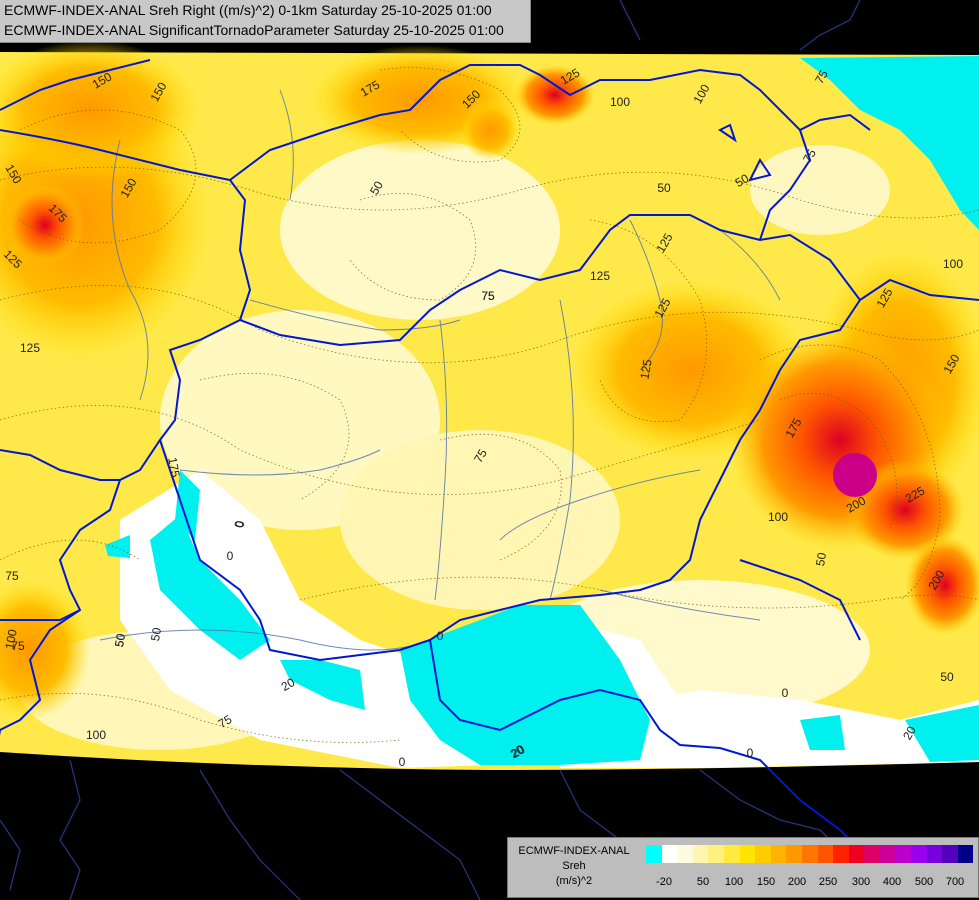  I want to click on legend-tick-label: 100, so click(734, 882).